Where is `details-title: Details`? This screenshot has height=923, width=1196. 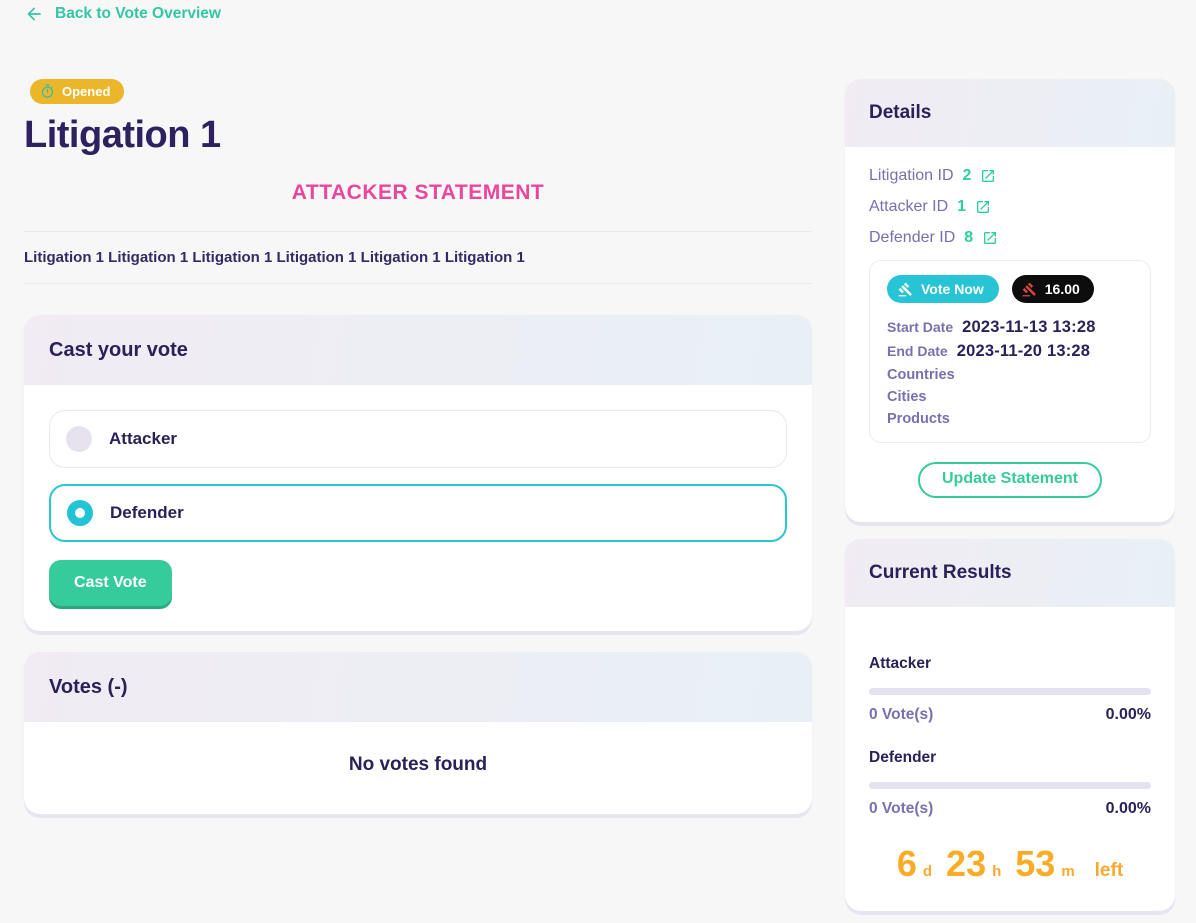 details-title: Details is located at coordinates (900, 112).